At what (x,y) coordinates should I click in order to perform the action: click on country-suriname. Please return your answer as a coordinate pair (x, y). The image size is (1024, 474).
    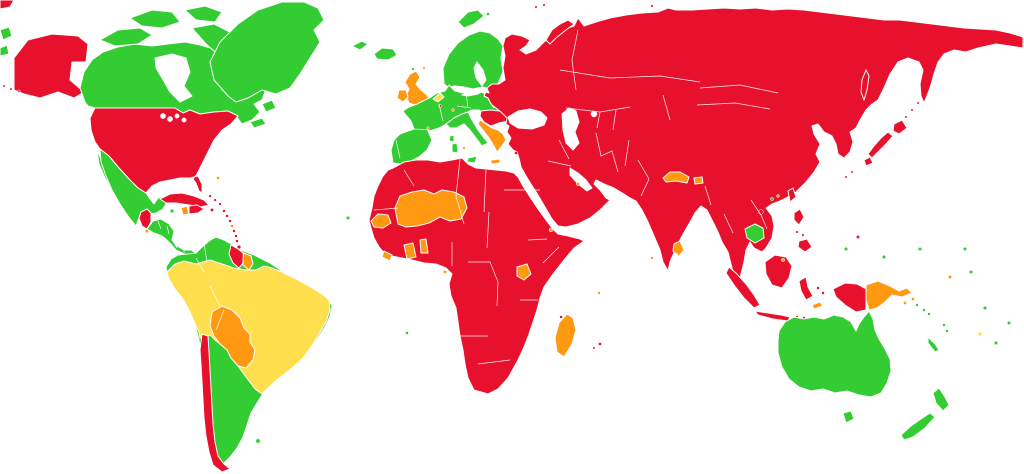
    Looking at the image, I should click on (248, 261).